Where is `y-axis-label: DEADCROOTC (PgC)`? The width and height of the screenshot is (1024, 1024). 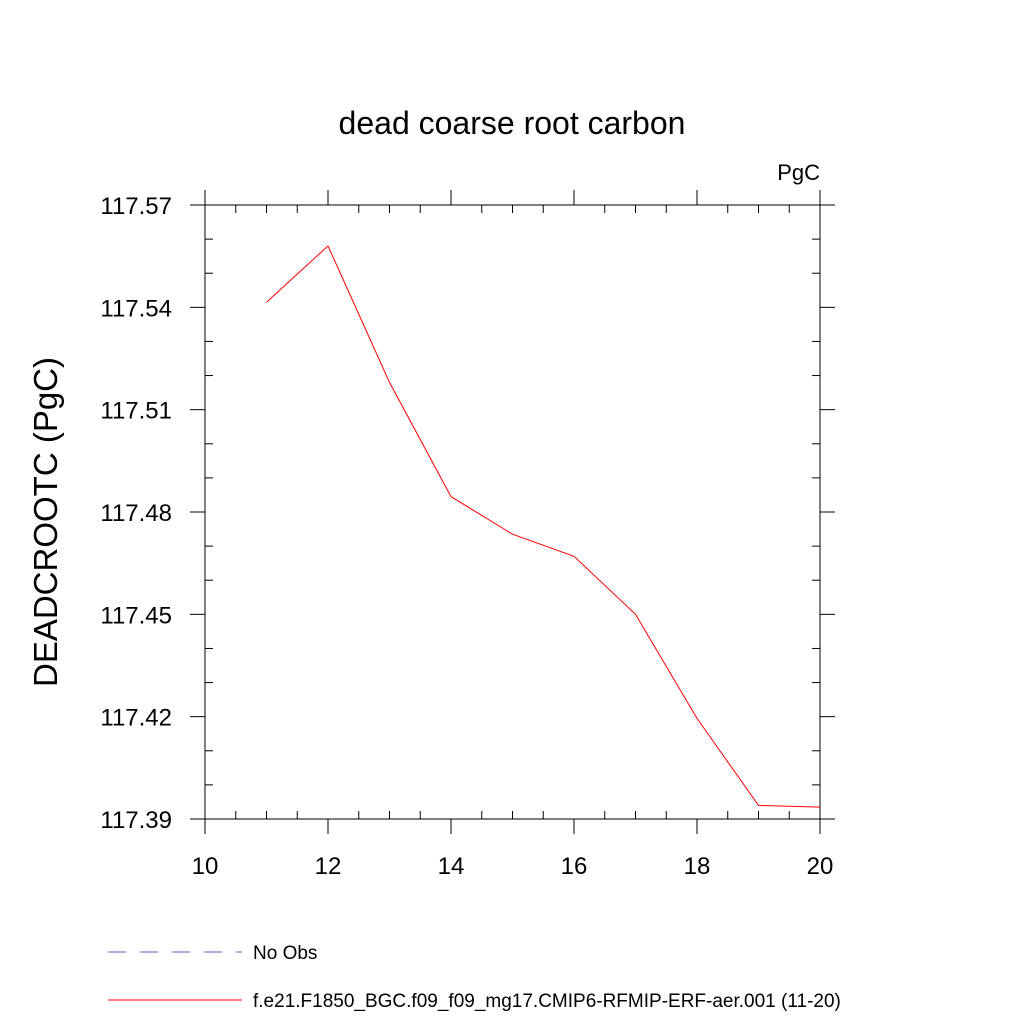
y-axis-label: DEADCROOTC (PgC) is located at coordinates (45, 522).